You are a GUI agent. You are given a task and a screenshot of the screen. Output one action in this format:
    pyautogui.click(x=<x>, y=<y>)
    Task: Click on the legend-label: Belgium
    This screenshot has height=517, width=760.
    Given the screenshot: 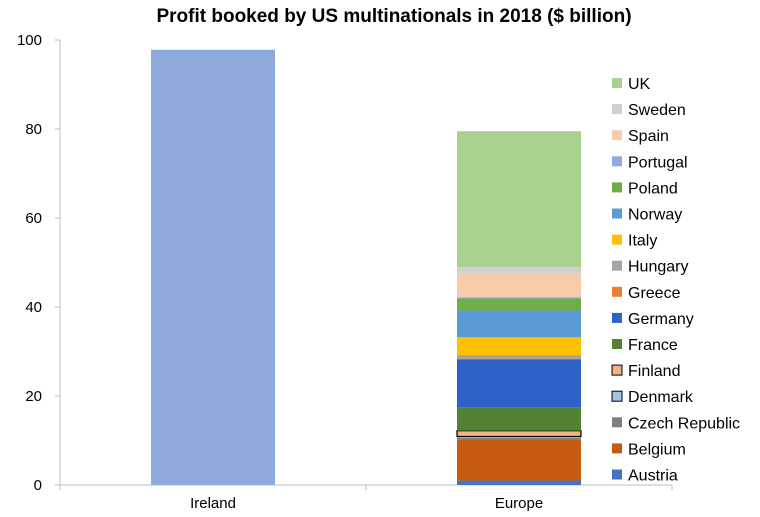 What is the action you would take?
    pyautogui.click(x=657, y=449)
    